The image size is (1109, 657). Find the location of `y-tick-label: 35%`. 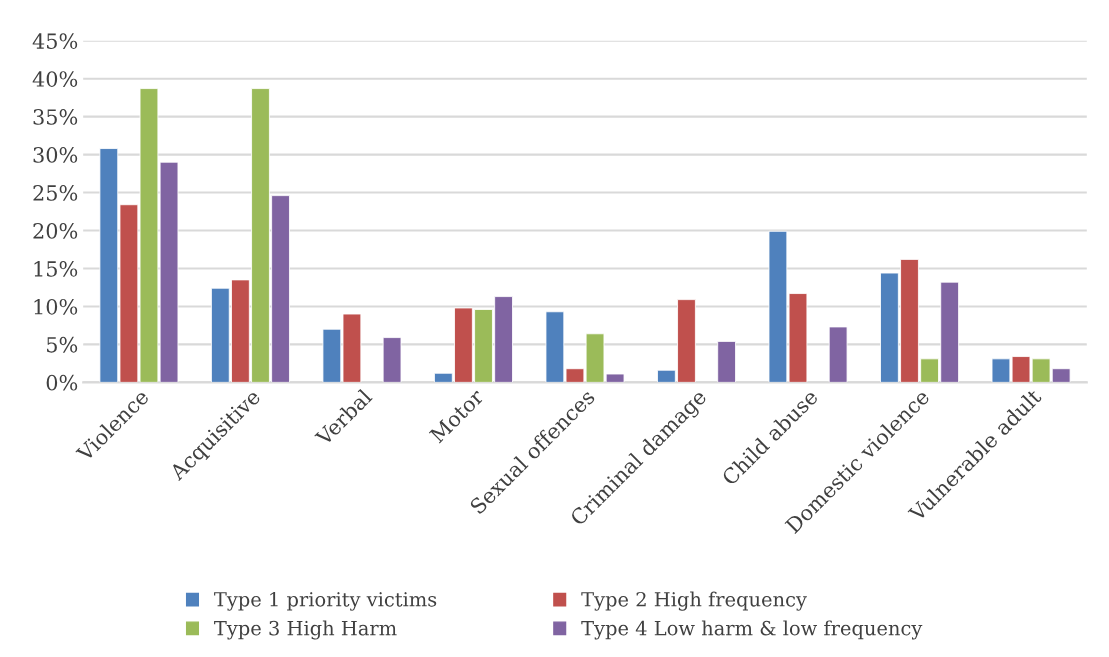

y-tick-label: 35% is located at coordinates (55, 117).